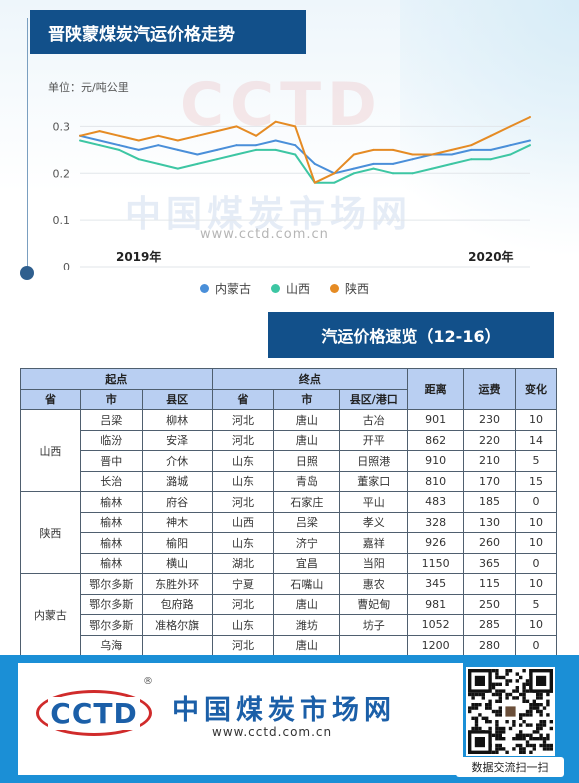  What do you see at coordinates (489, 420) in the screenshot?
I see `table-cell: 230` at bounding box center [489, 420].